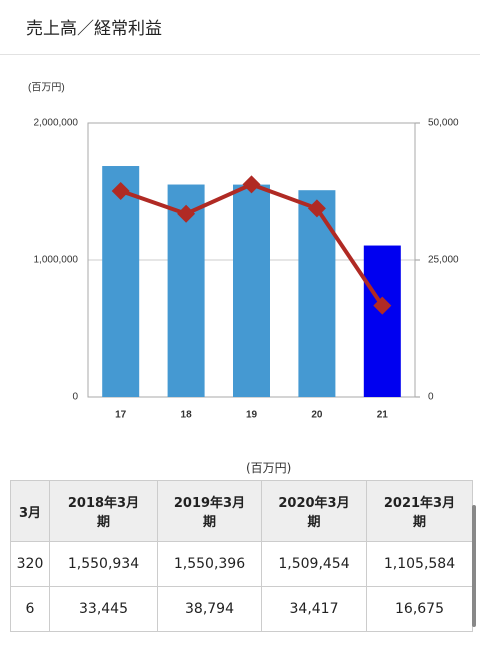  Describe the element at coordinates (419, 609) in the screenshot. I see `table-cell: 16,675` at that location.